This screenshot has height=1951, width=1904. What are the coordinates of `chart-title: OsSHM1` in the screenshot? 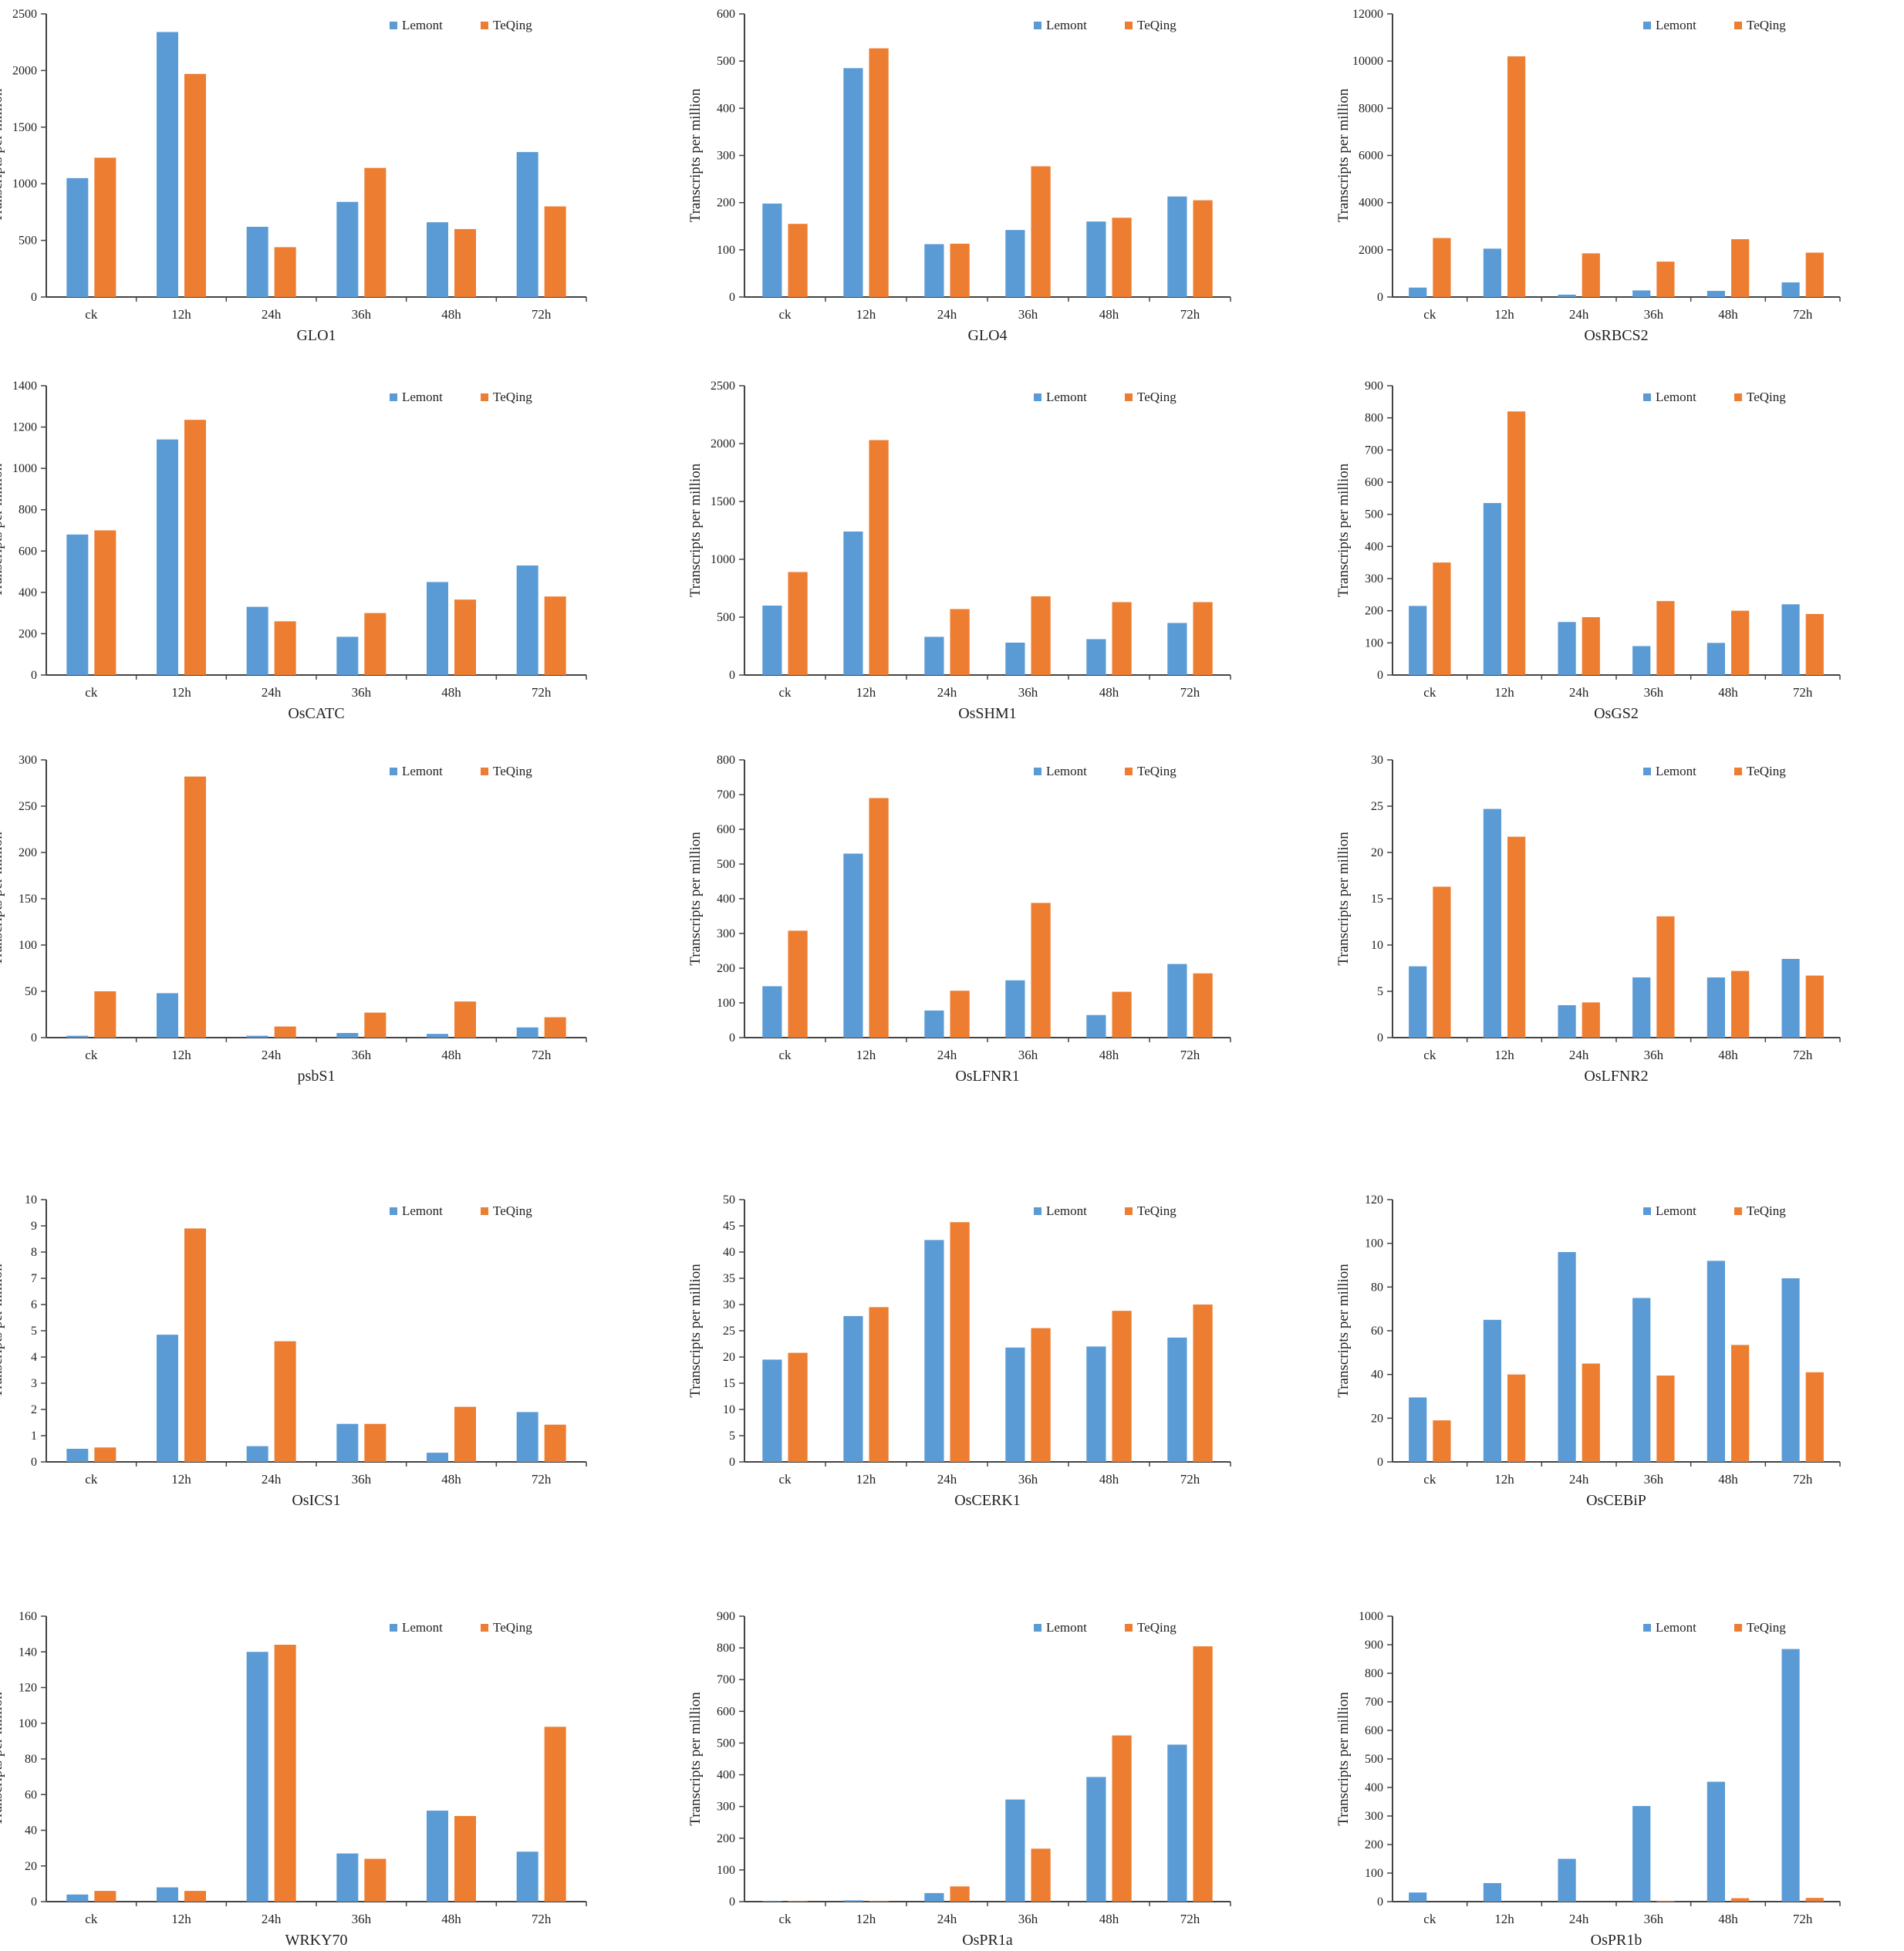 It's located at (988, 713).